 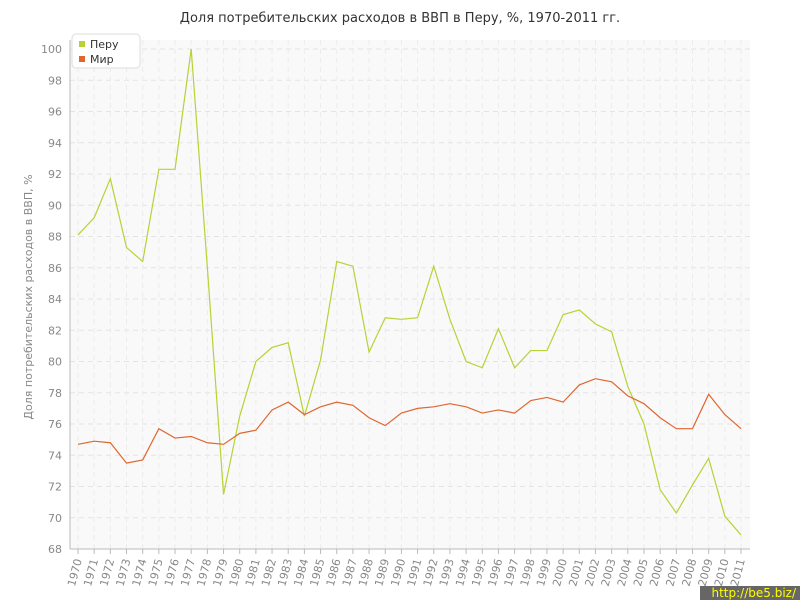 I want to click on y-tick-label: 92, so click(x=55, y=174).